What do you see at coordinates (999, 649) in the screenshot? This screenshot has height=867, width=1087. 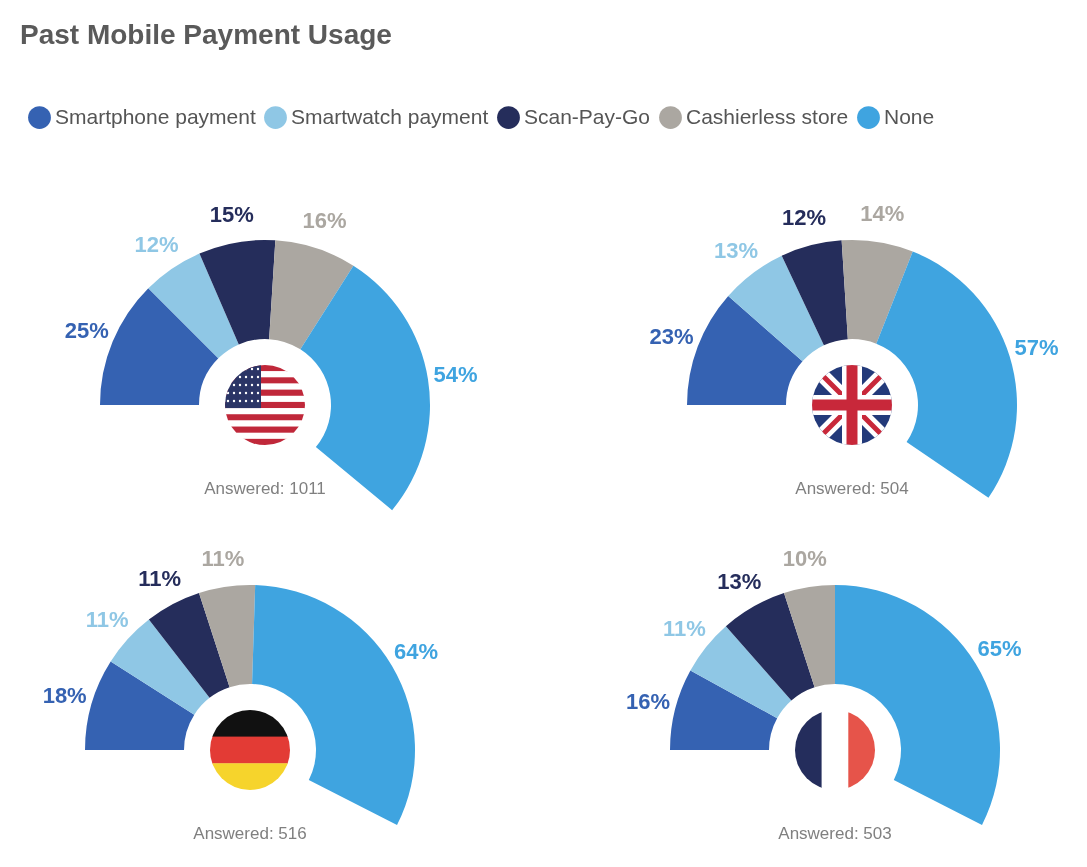 I see `data-label: 65%` at bounding box center [999, 649].